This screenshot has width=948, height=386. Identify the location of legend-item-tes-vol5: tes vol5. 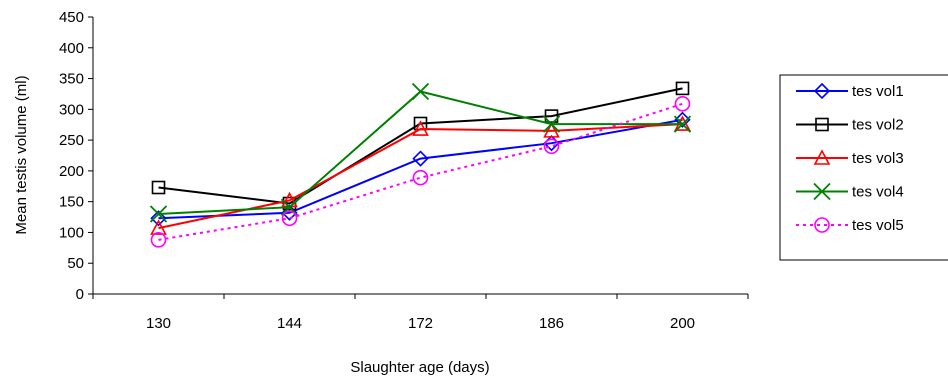
(850, 225).